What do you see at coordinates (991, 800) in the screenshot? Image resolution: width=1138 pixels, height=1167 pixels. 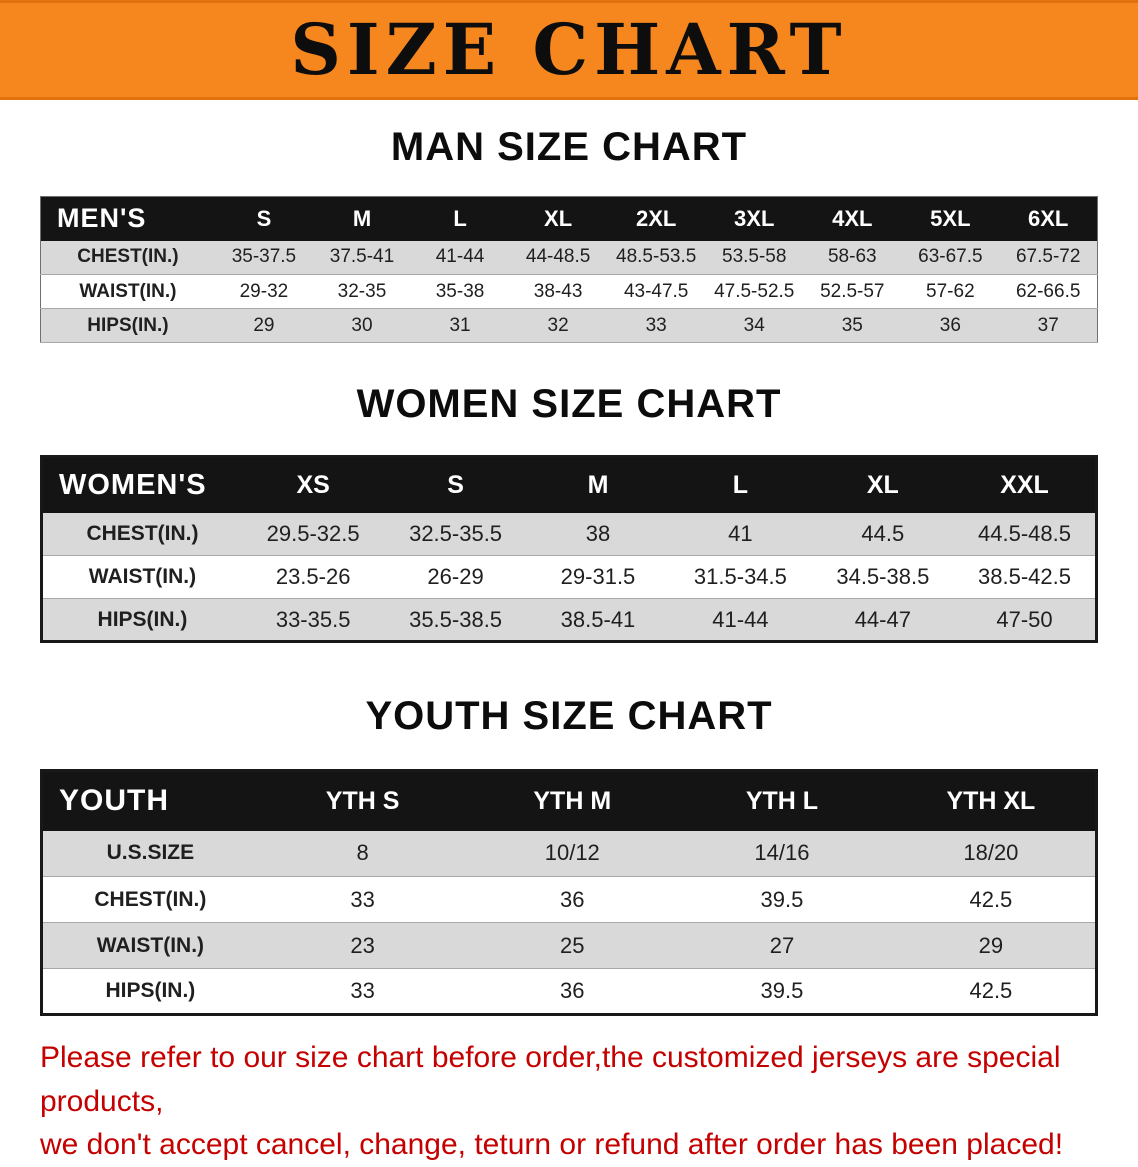 I see `column-header: YTH XL` at bounding box center [991, 800].